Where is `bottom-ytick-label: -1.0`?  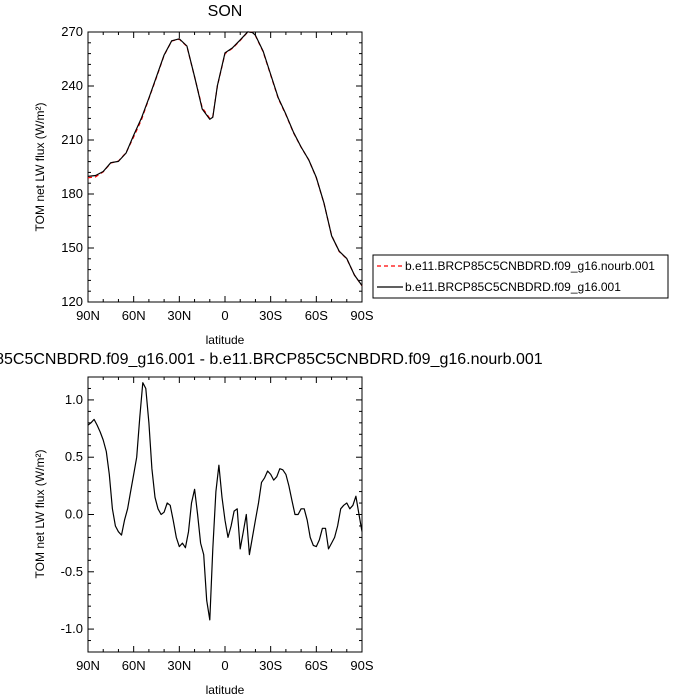 bottom-ytick-label: -1.0 is located at coordinates (72, 628).